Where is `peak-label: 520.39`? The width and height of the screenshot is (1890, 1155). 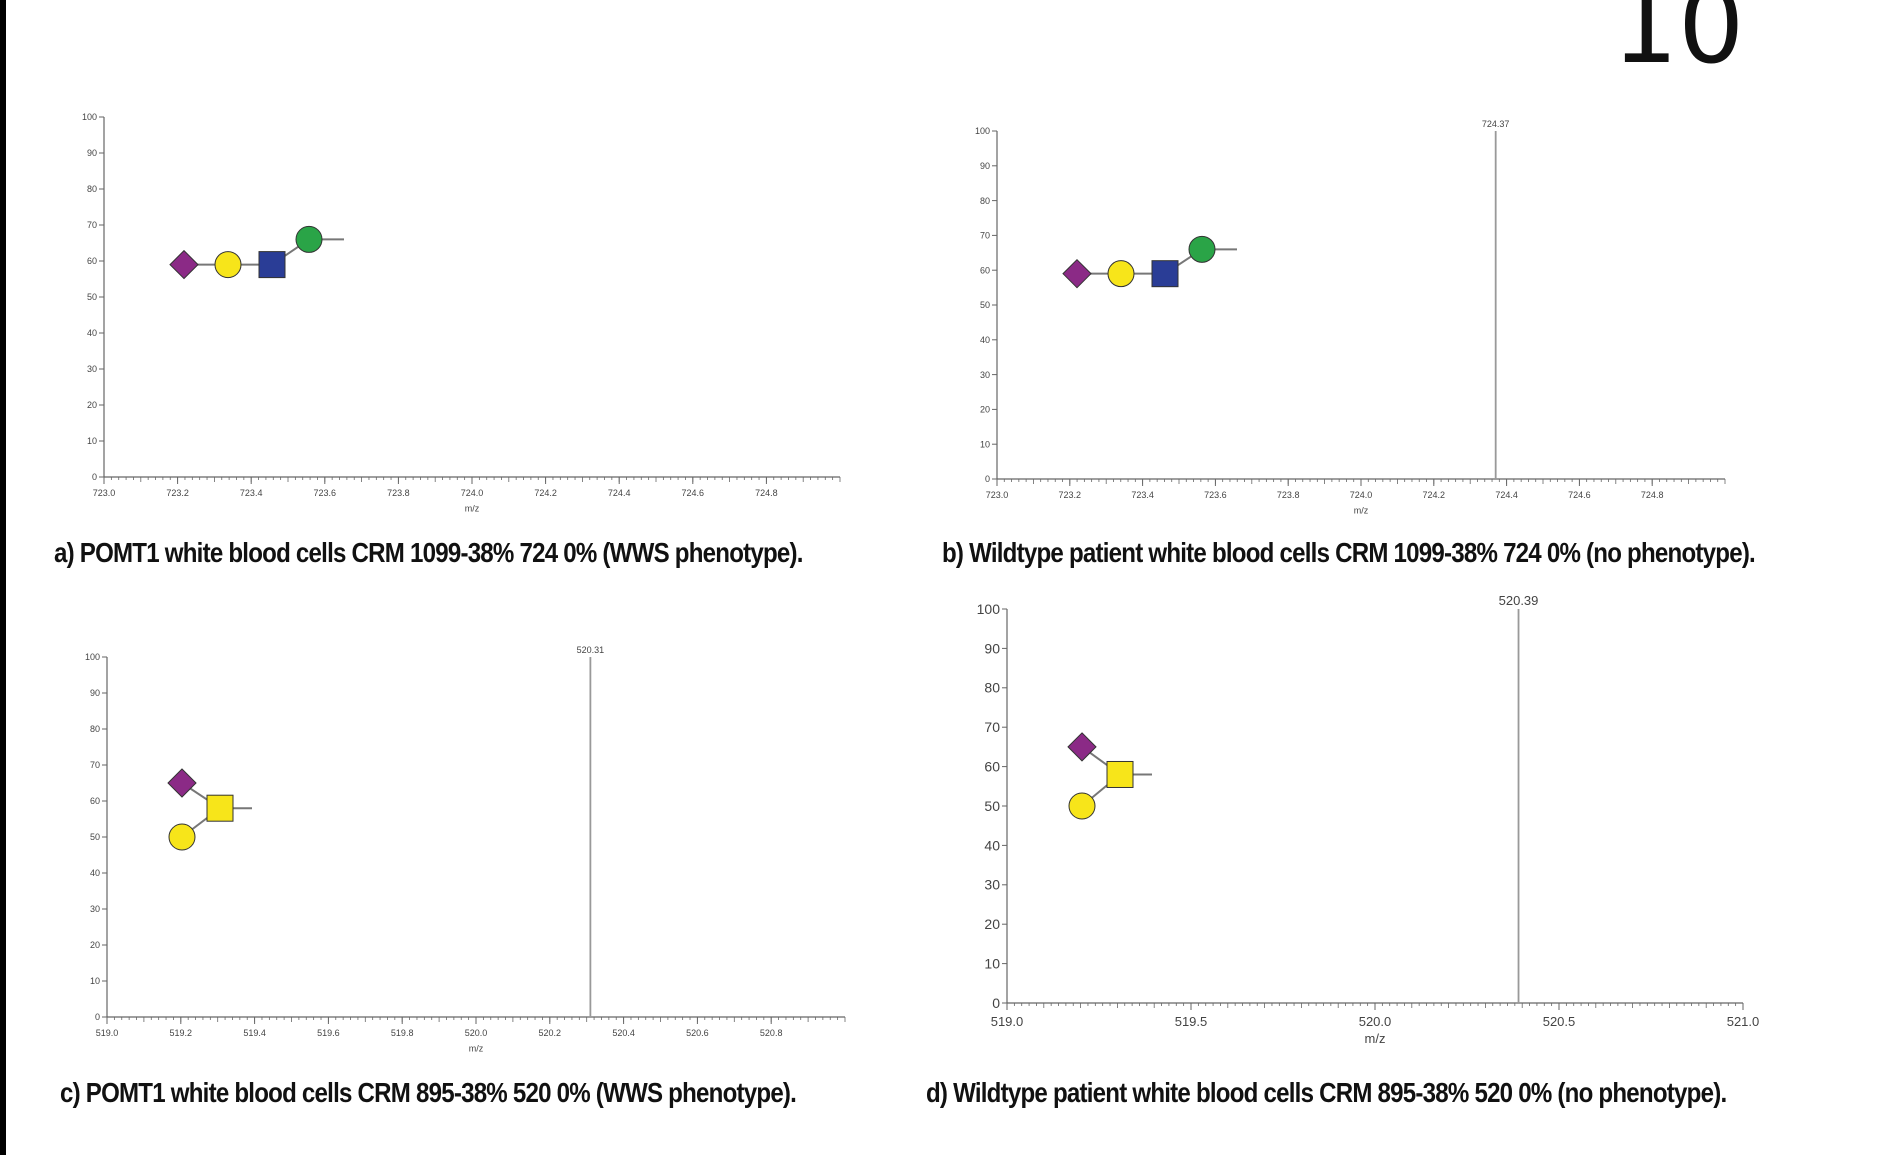 peak-label: 520.39 is located at coordinates (1519, 600).